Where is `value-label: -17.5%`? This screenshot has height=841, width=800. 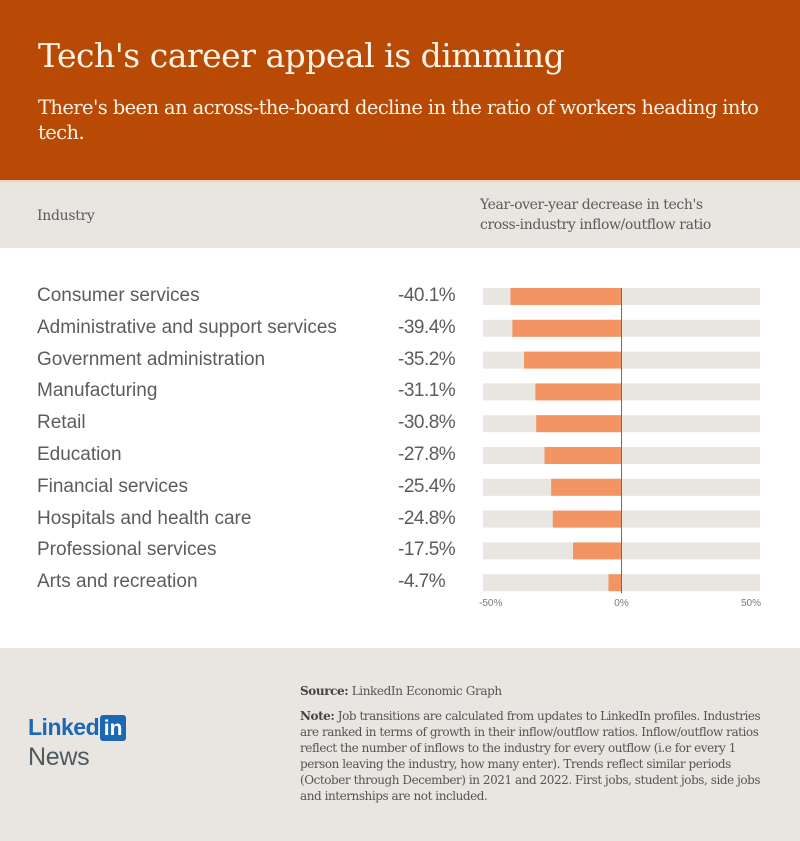 value-label: -17.5% is located at coordinates (427, 550).